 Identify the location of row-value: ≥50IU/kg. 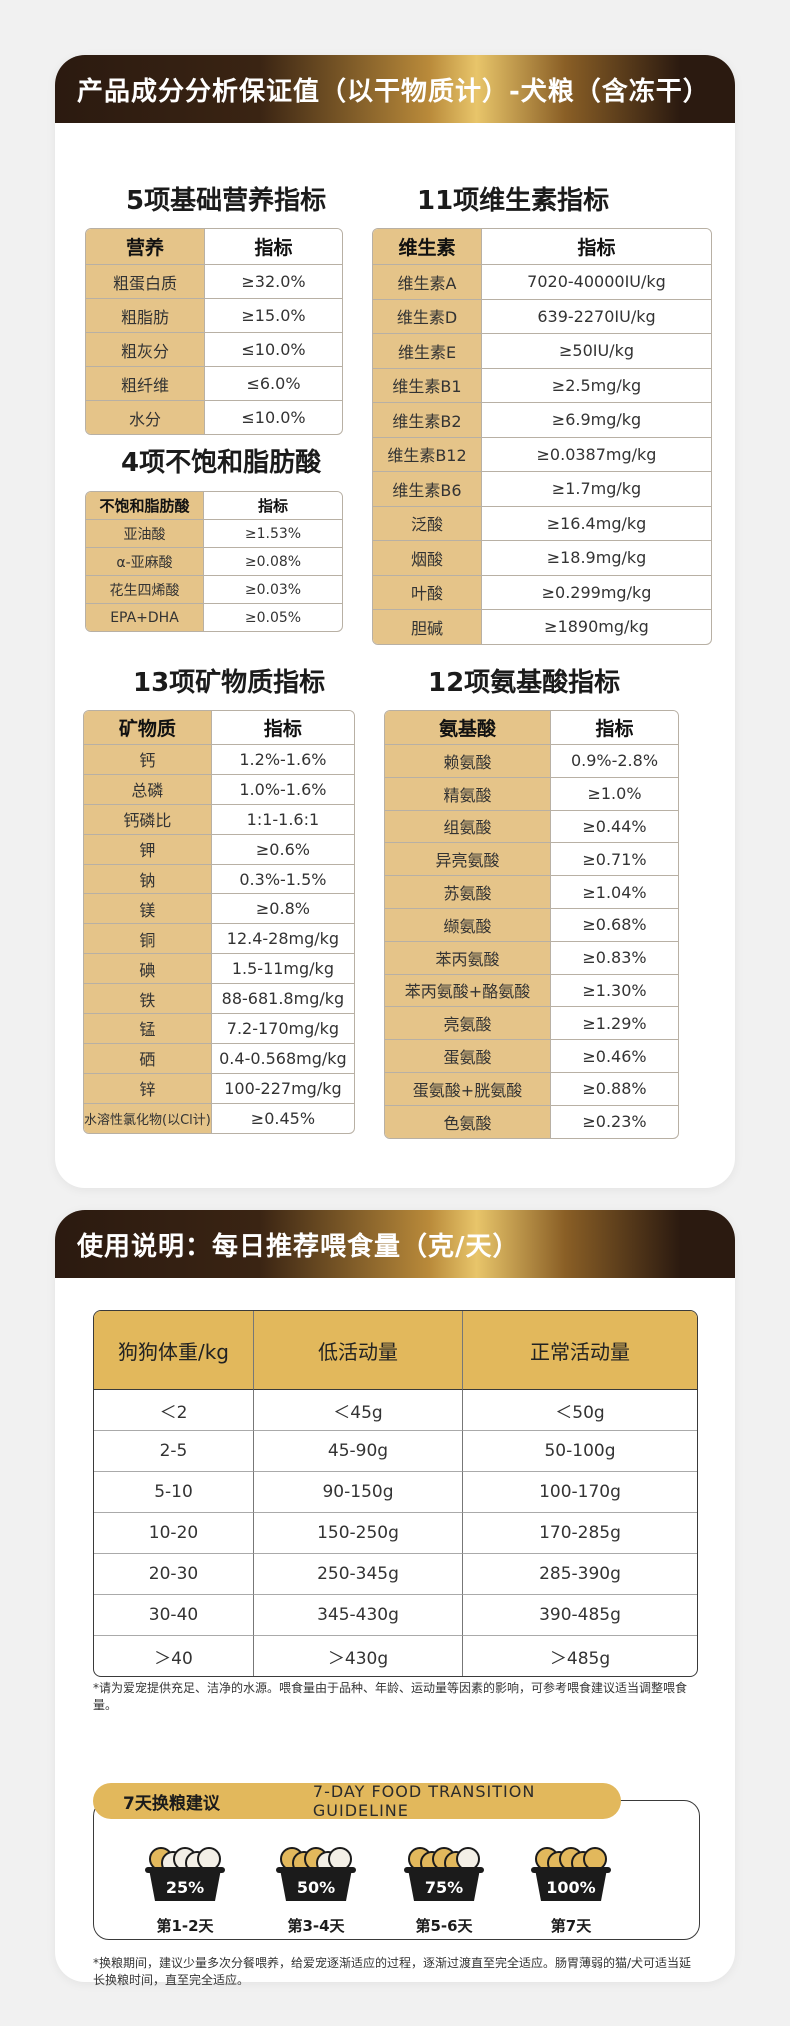
(596, 351).